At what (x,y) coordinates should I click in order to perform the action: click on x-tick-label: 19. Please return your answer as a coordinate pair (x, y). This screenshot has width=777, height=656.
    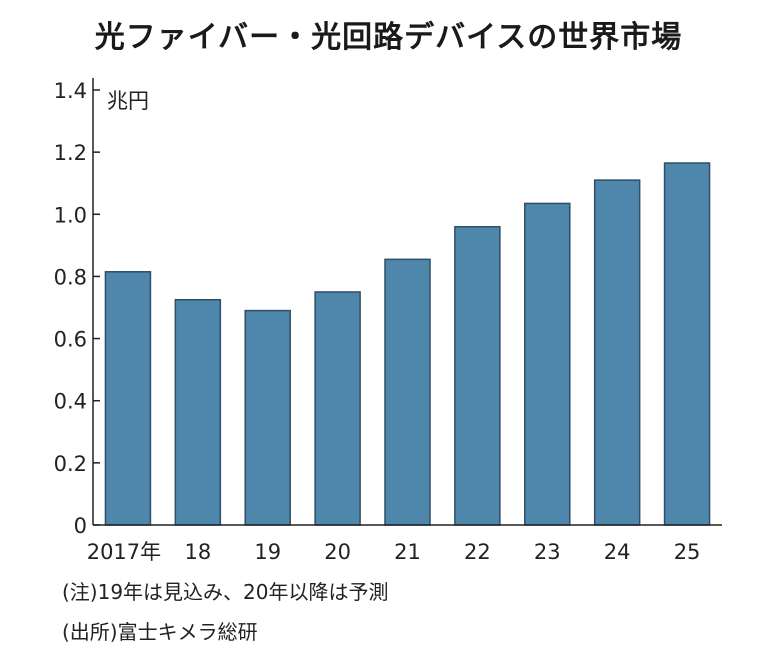
    Looking at the image, I should click on (267, 552).